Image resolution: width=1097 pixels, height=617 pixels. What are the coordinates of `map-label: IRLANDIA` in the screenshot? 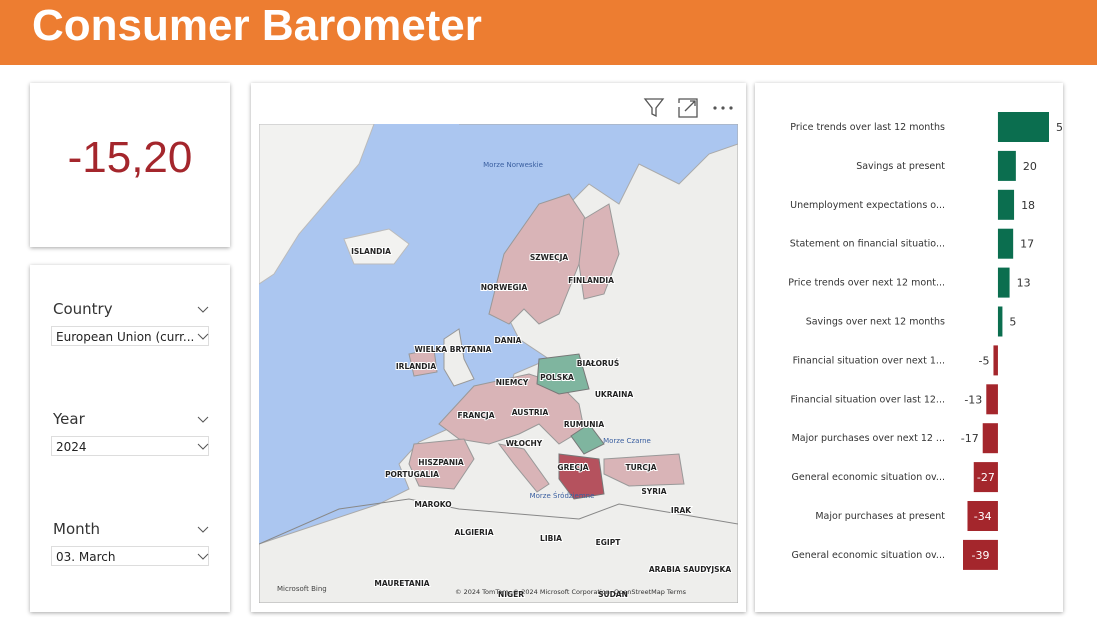 It's located at (416, 366).